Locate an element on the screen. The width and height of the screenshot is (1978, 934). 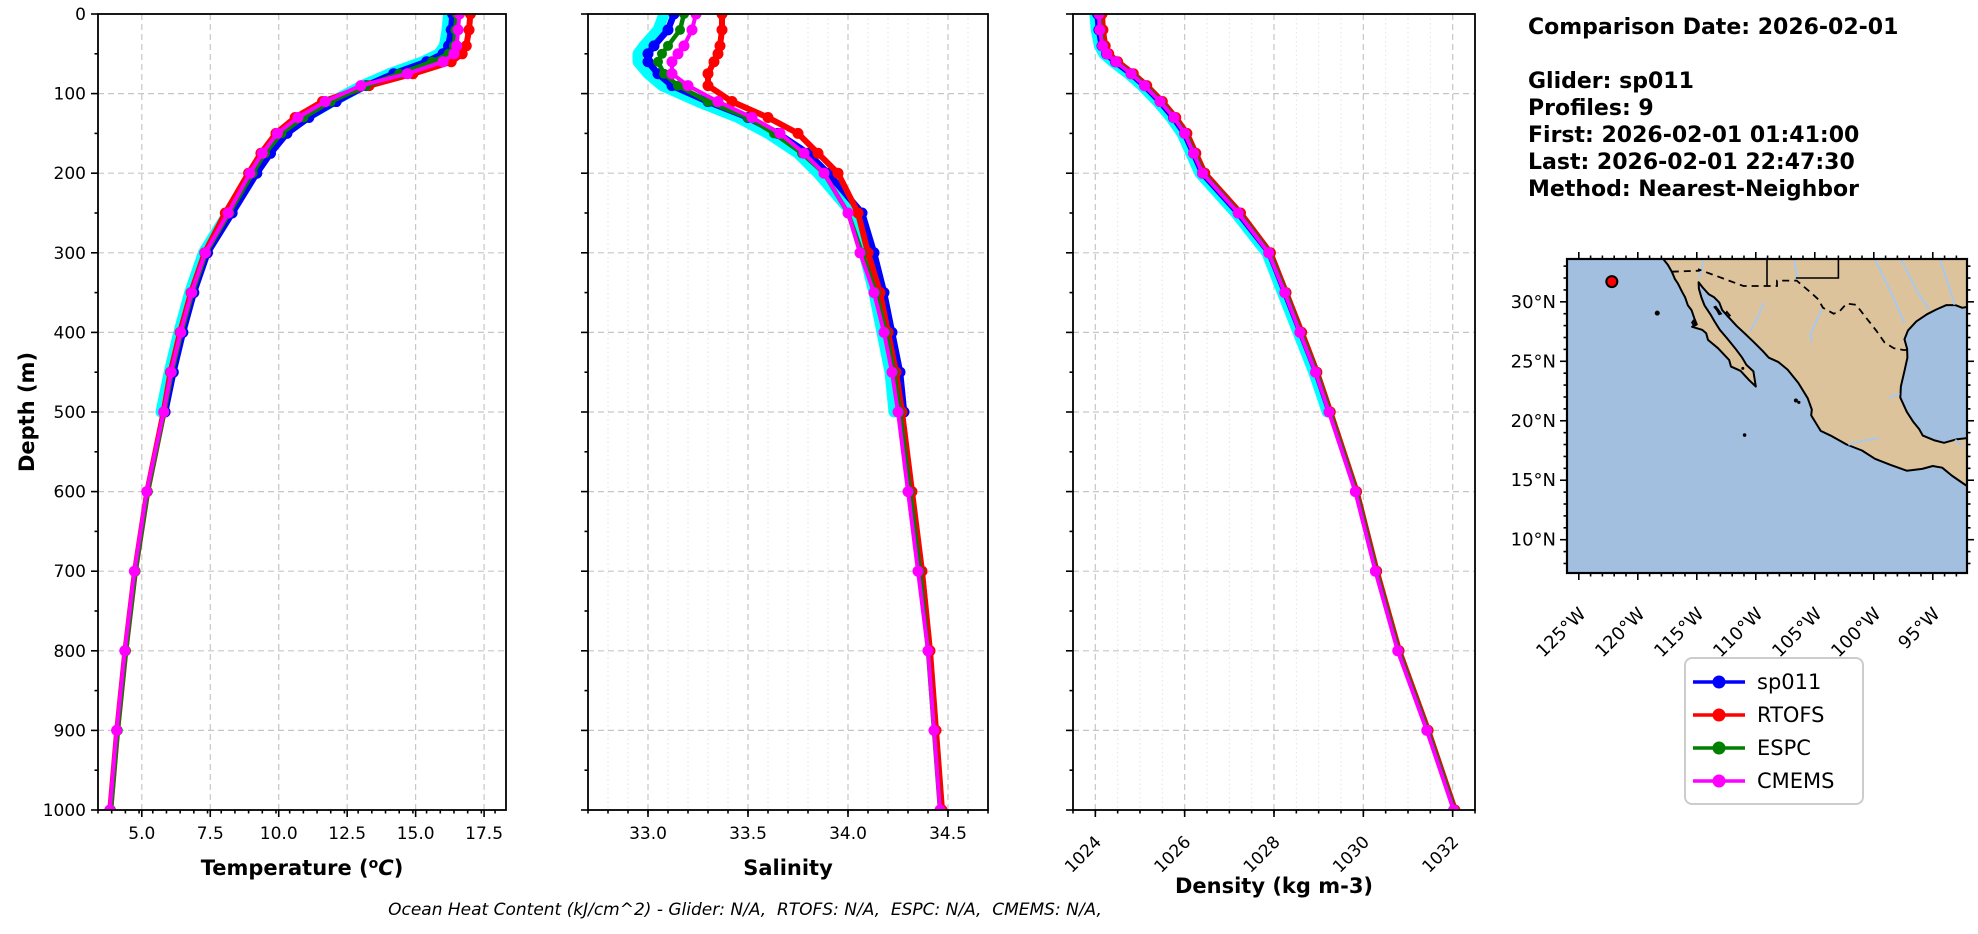
map-lat-label: 20°N is located at coordinates (1533, 421).